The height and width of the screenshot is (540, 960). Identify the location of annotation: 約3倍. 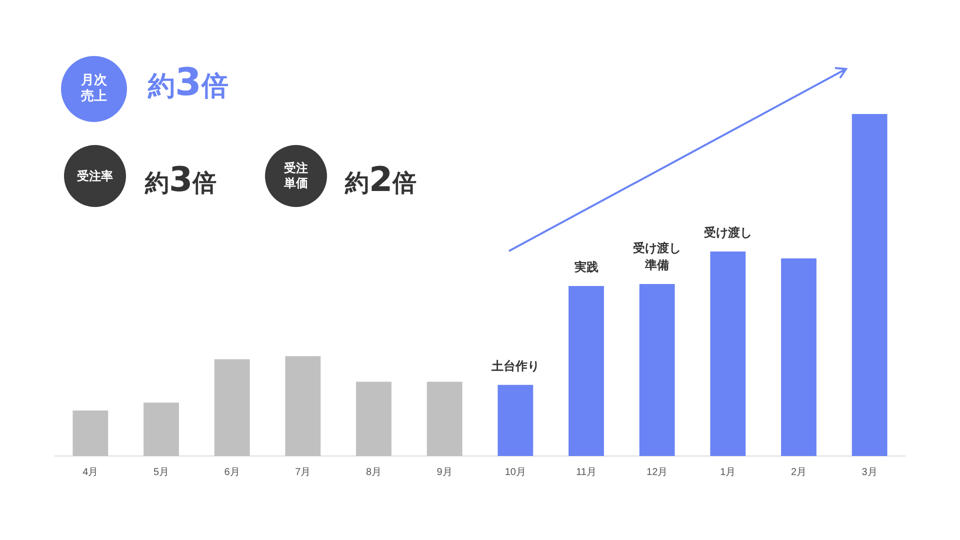
(181, 180).